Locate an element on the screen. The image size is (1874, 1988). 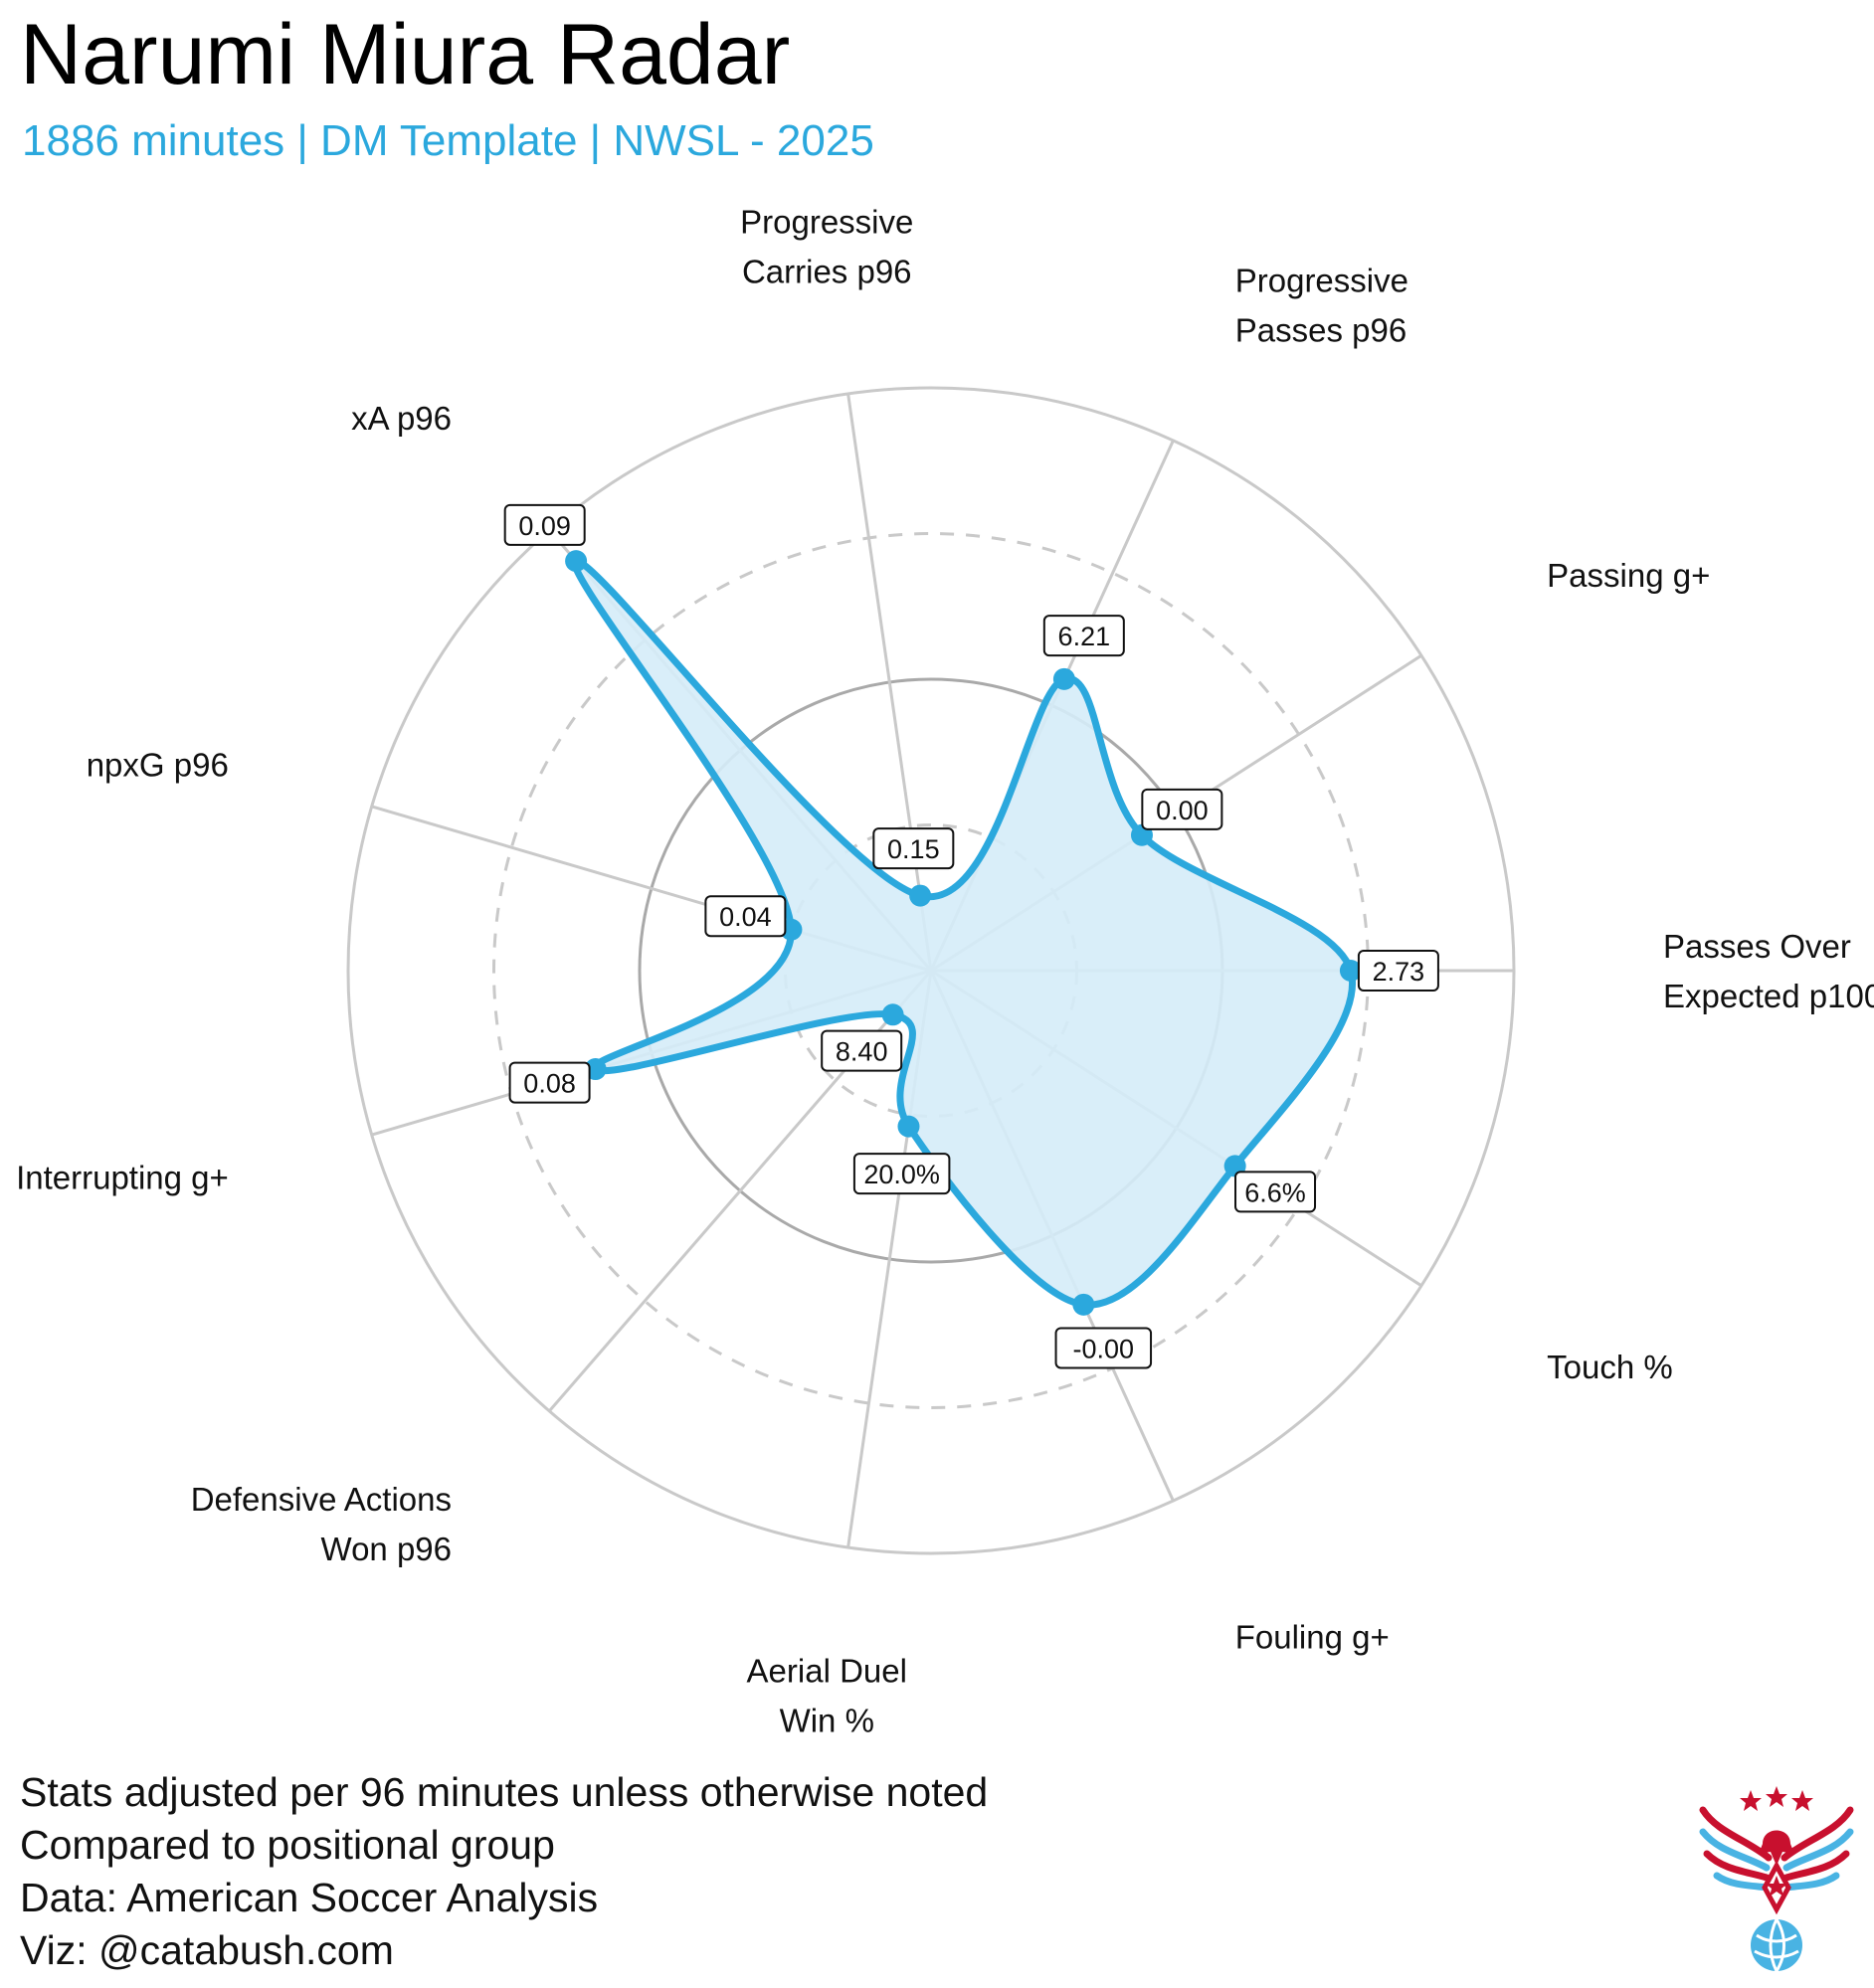
chart-subtitle: 1886 minutes | DM Template | NWSL - 2025 is located at coordinates (448, 140).